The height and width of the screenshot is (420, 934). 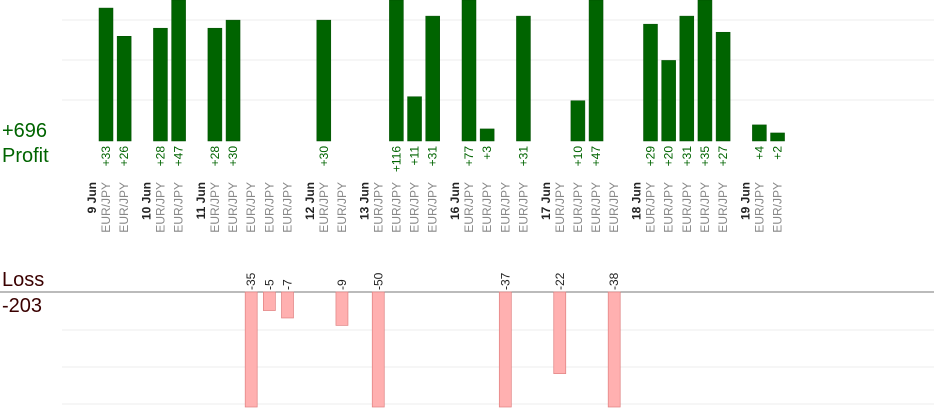 What do you see at coordinates (201, 200) in the screenshot?
I see `date-label: 11 Jun` at bounding box center [201, 200].